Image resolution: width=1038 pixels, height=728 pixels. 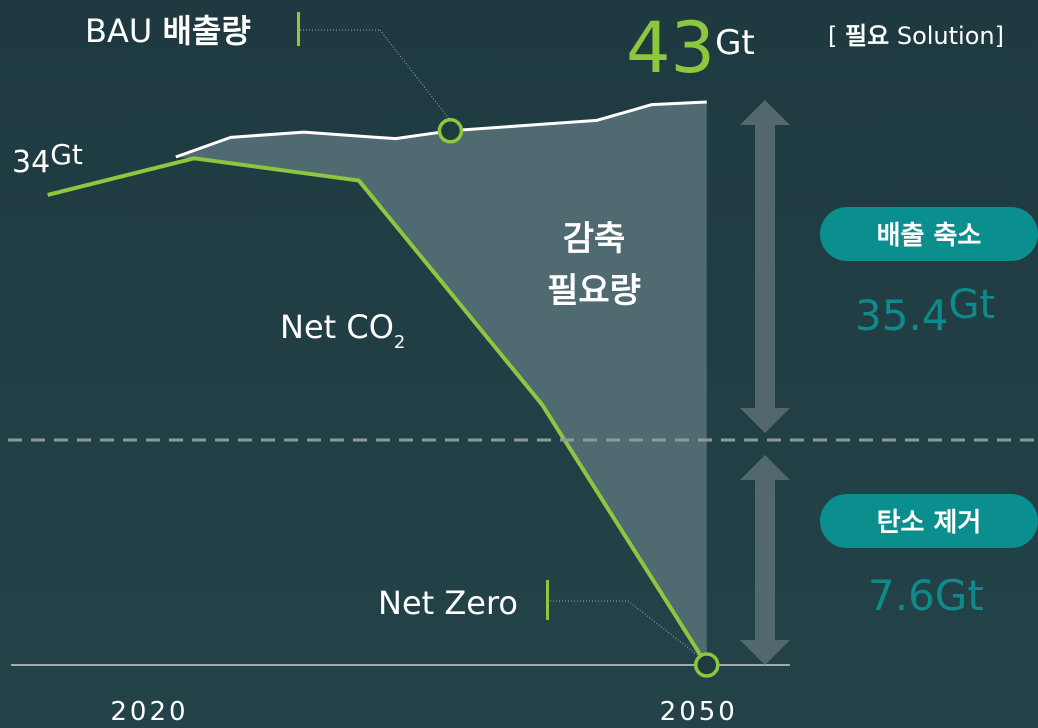 I want to click on remove-pill, so click(x=929, y=521).